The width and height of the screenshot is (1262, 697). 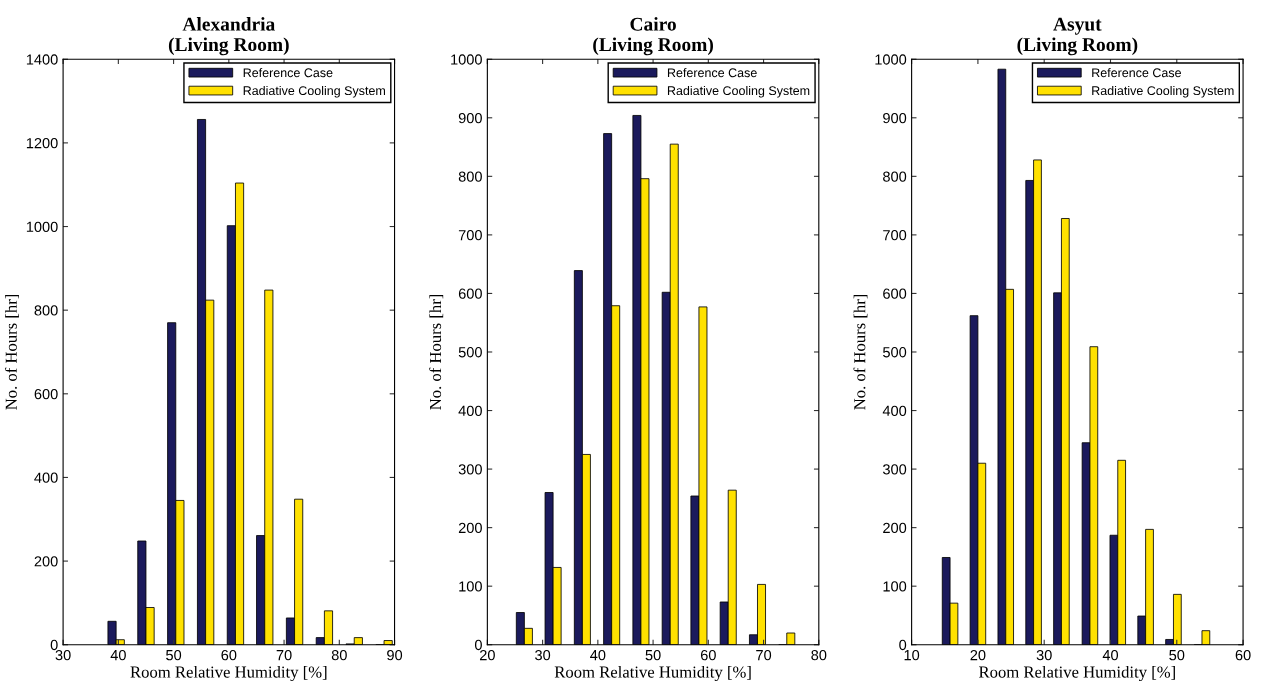 I want to click on chart-title: Cairo (Living Room), so click(x=653, y=36).